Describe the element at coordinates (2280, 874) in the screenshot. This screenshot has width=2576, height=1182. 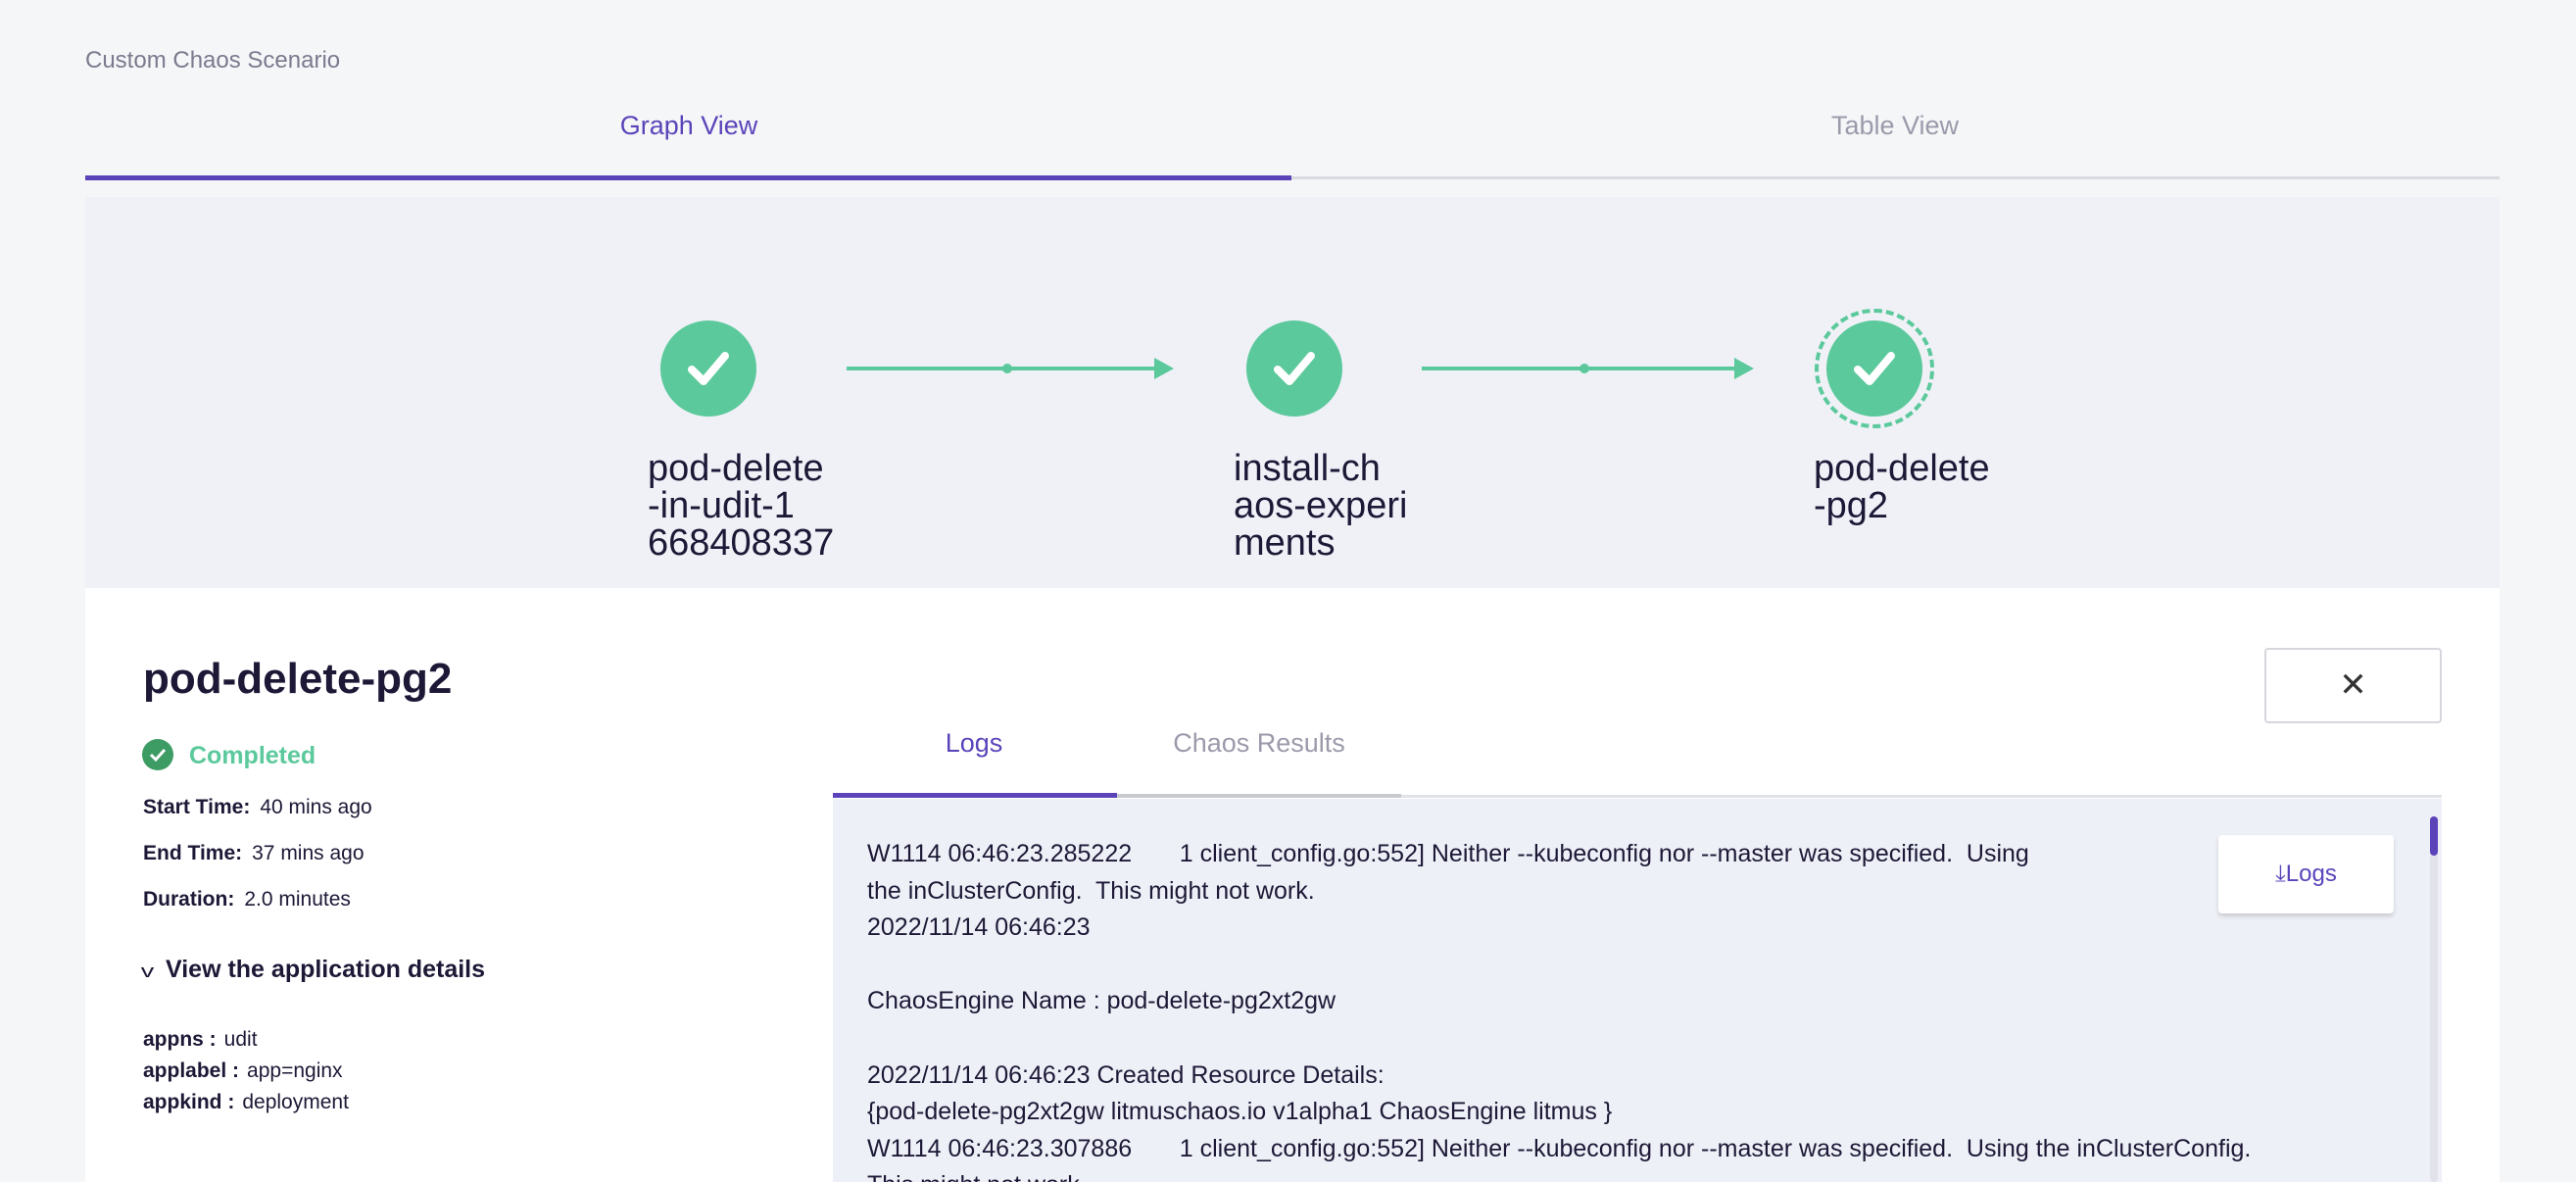
I see `download-icon: ⤓` at that location.